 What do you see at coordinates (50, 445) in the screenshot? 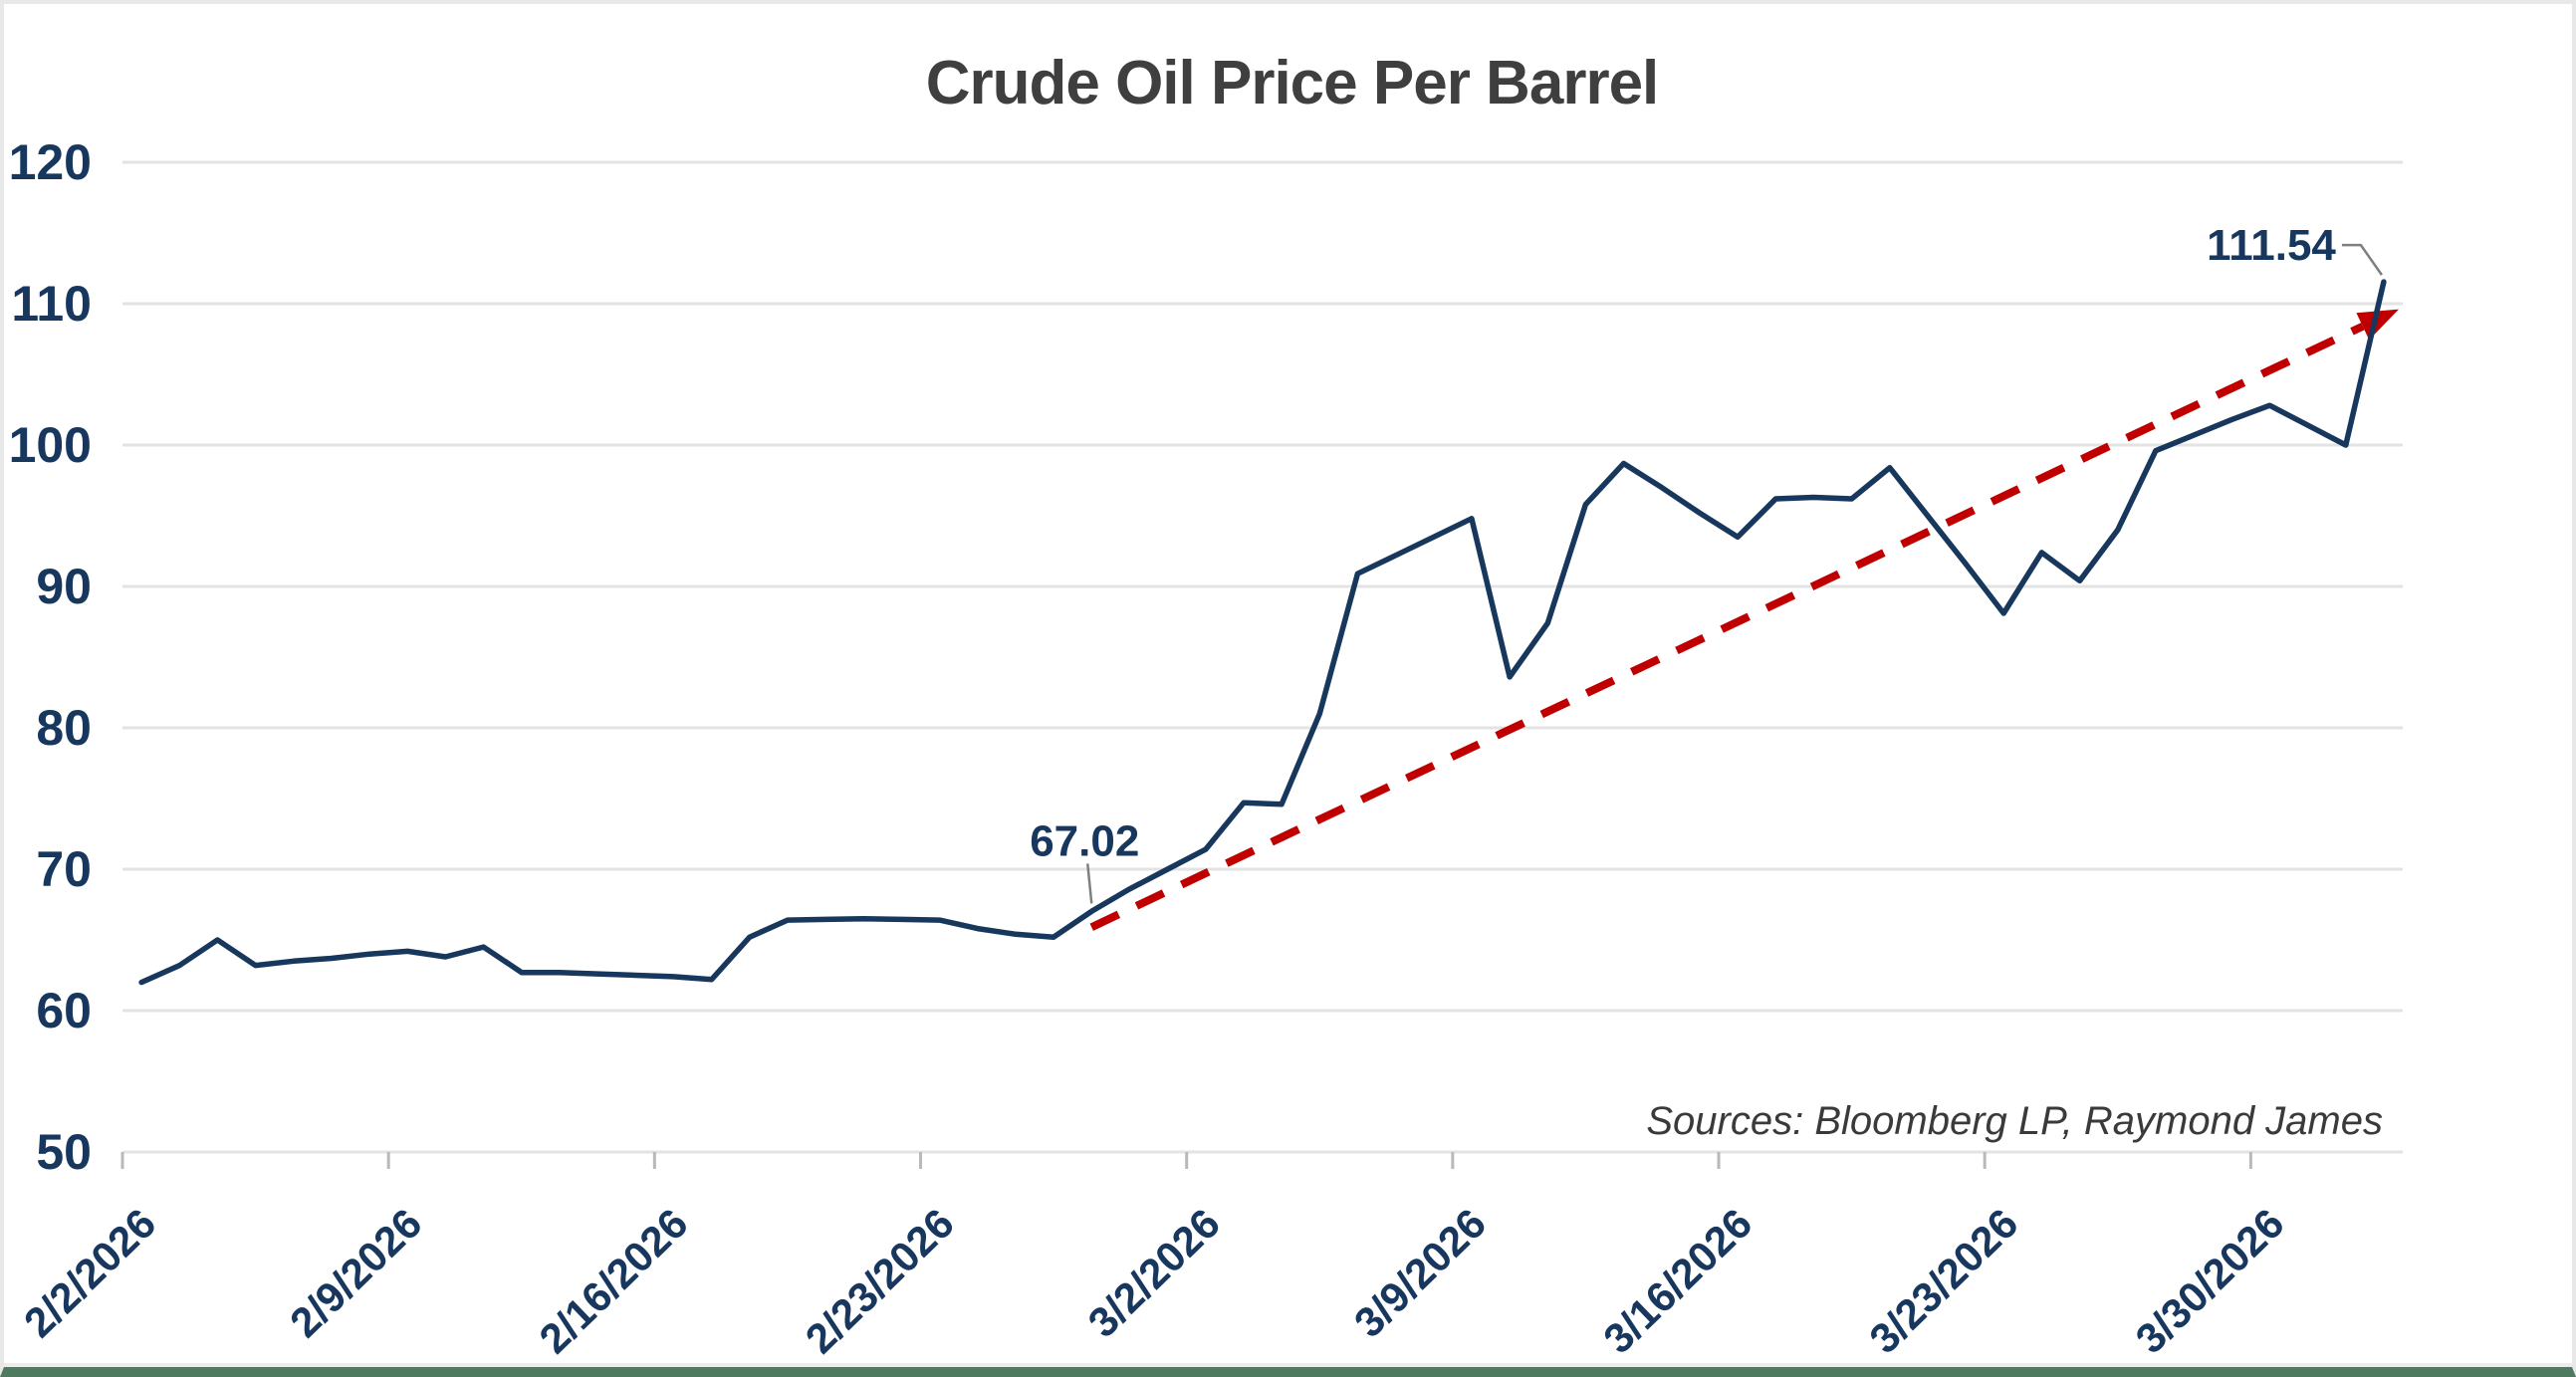
I see `y-axis-label: 100` at bounding box center [50, 445].